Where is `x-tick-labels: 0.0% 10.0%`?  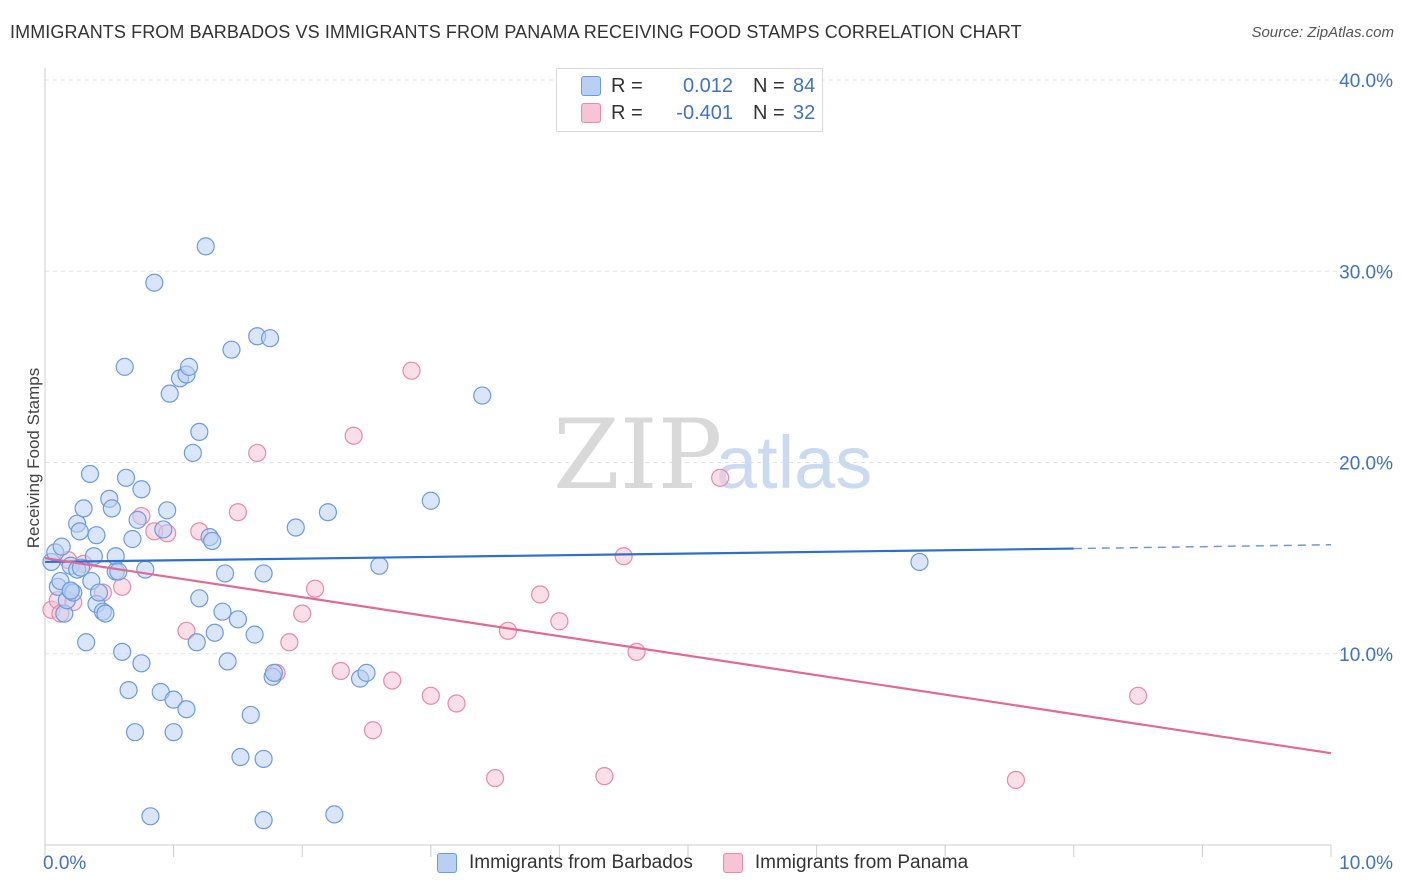
x-tick-labels: 0.0% 10.0% is located at coordinates (718, 863).